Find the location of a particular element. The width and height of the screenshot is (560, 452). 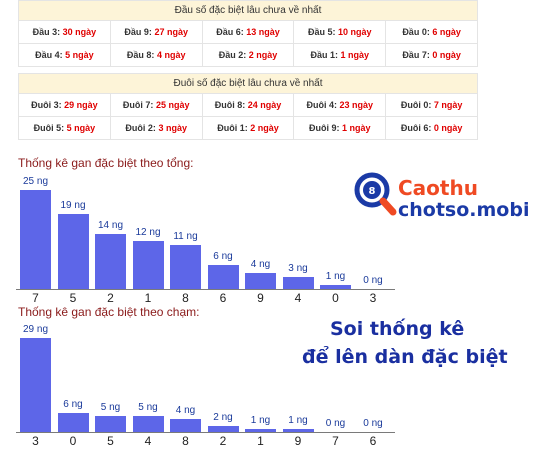

x-tick-label: 4 is located at coordinates (148, 441).